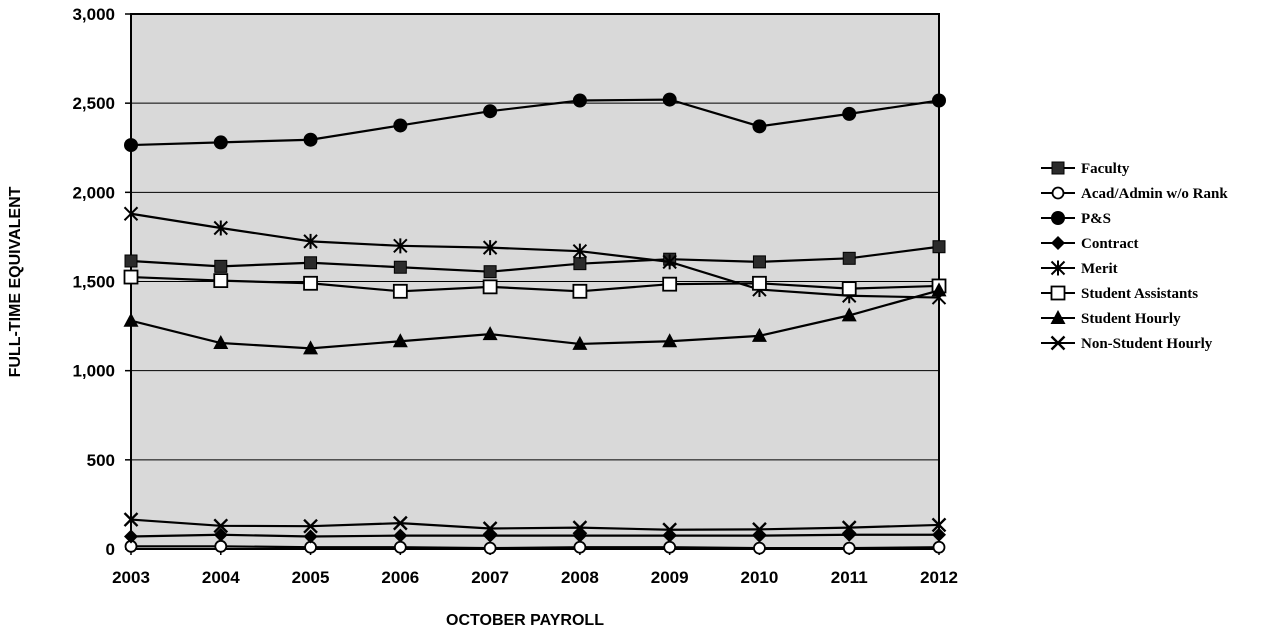 Image resolution: width=1287 pixels, height=630 pixels. I want to click on point-non-student-hourly-2010, so click(759, 529).